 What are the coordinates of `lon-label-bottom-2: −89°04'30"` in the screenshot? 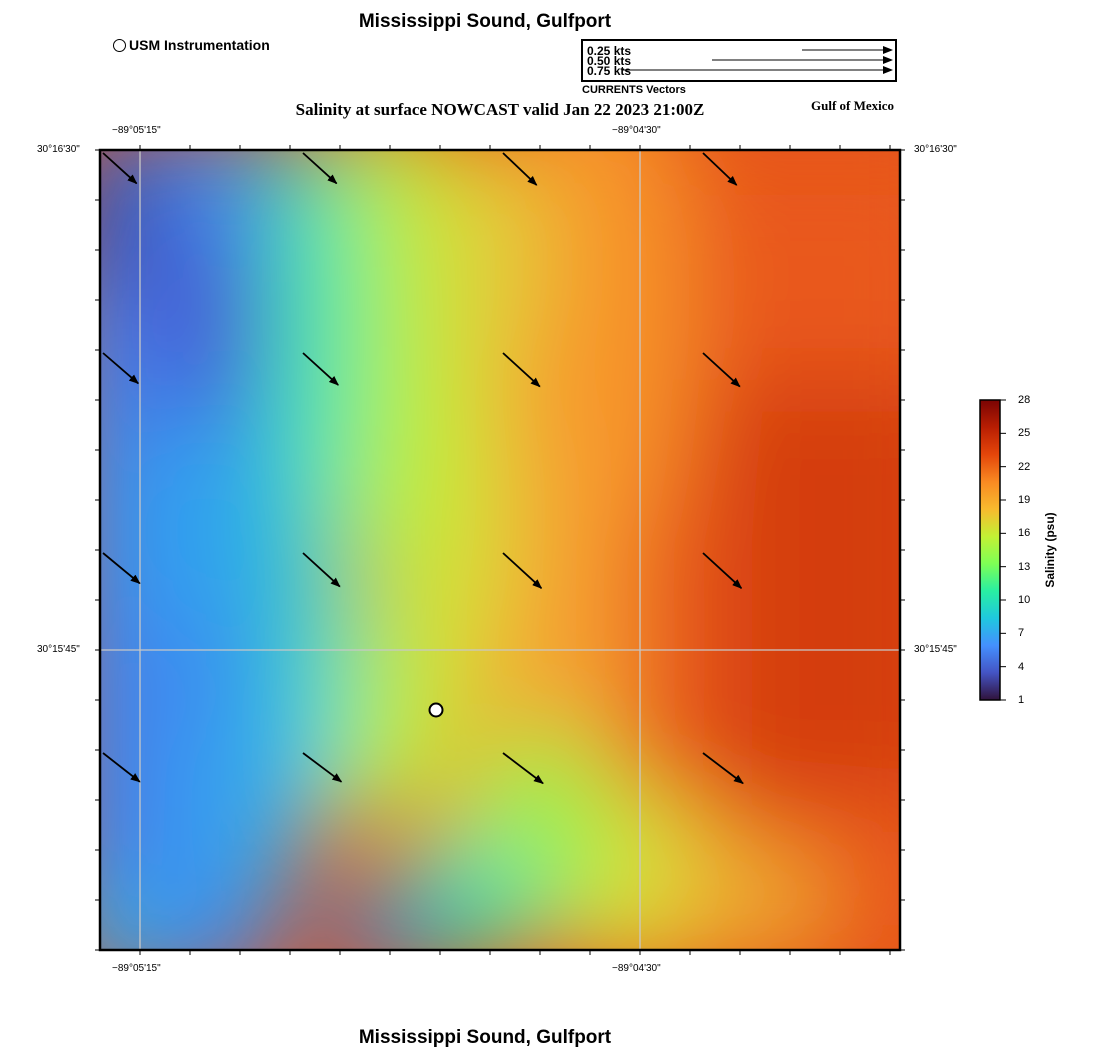 It's located at (636, 968).